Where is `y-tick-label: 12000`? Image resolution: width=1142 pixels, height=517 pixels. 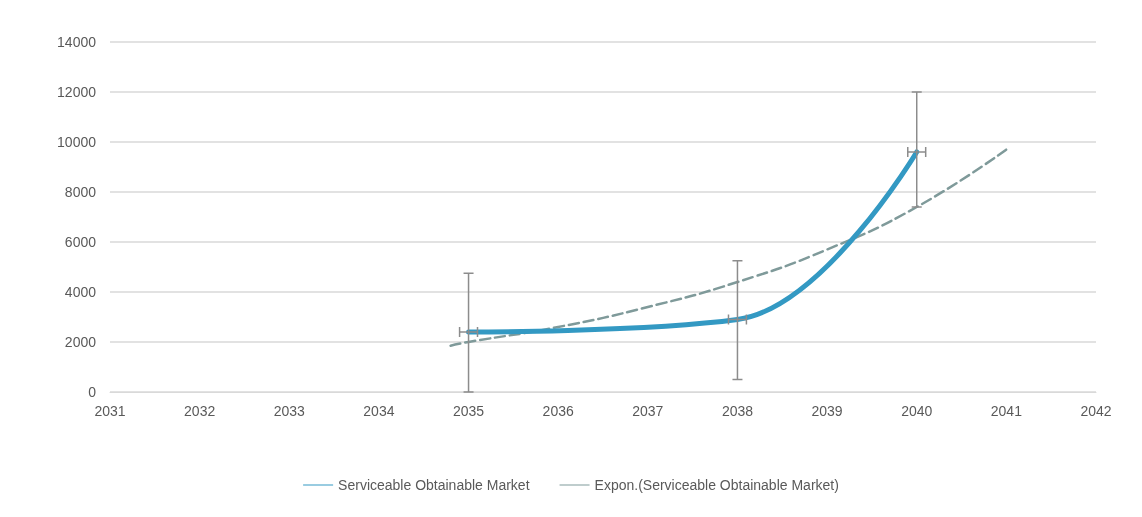
y-tick-label: 12000 is located at coordinates (77, 92).